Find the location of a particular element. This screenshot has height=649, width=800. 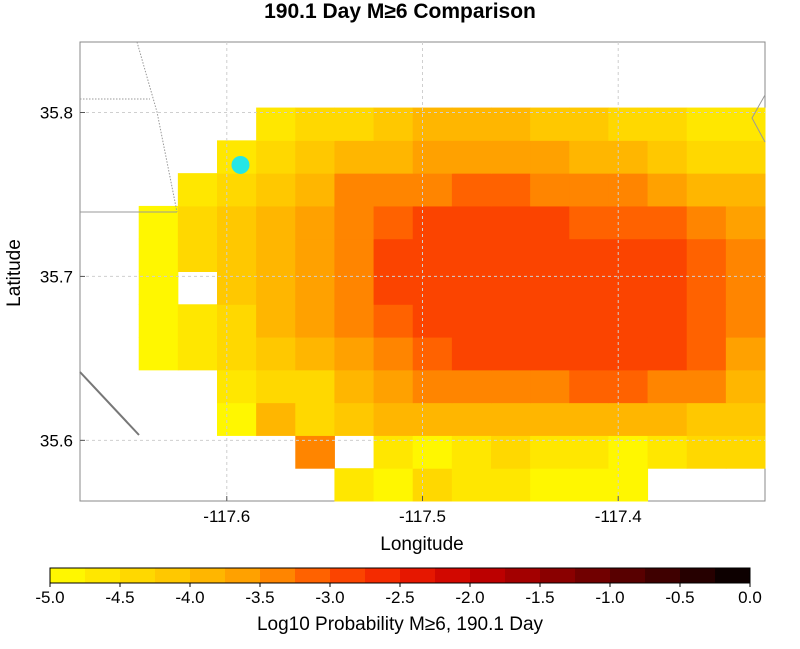

colorbar-tick-label: -0.5 is located at coordinates (679, 597).